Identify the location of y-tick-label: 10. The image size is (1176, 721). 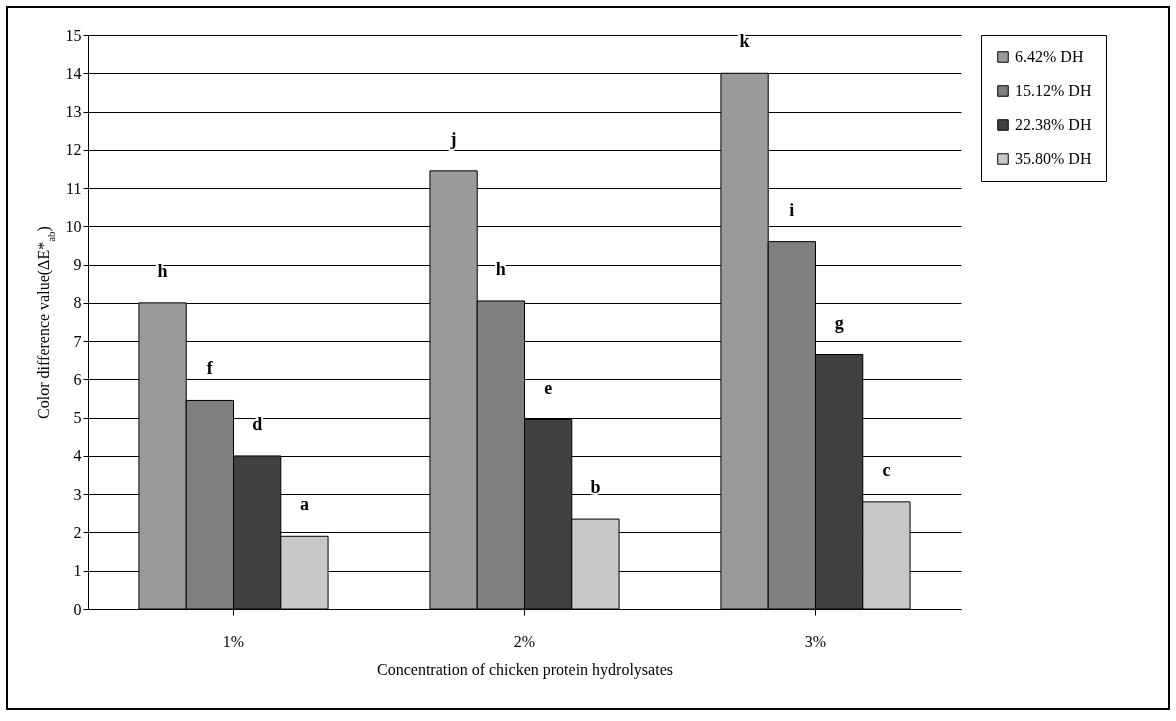
(73, 226).